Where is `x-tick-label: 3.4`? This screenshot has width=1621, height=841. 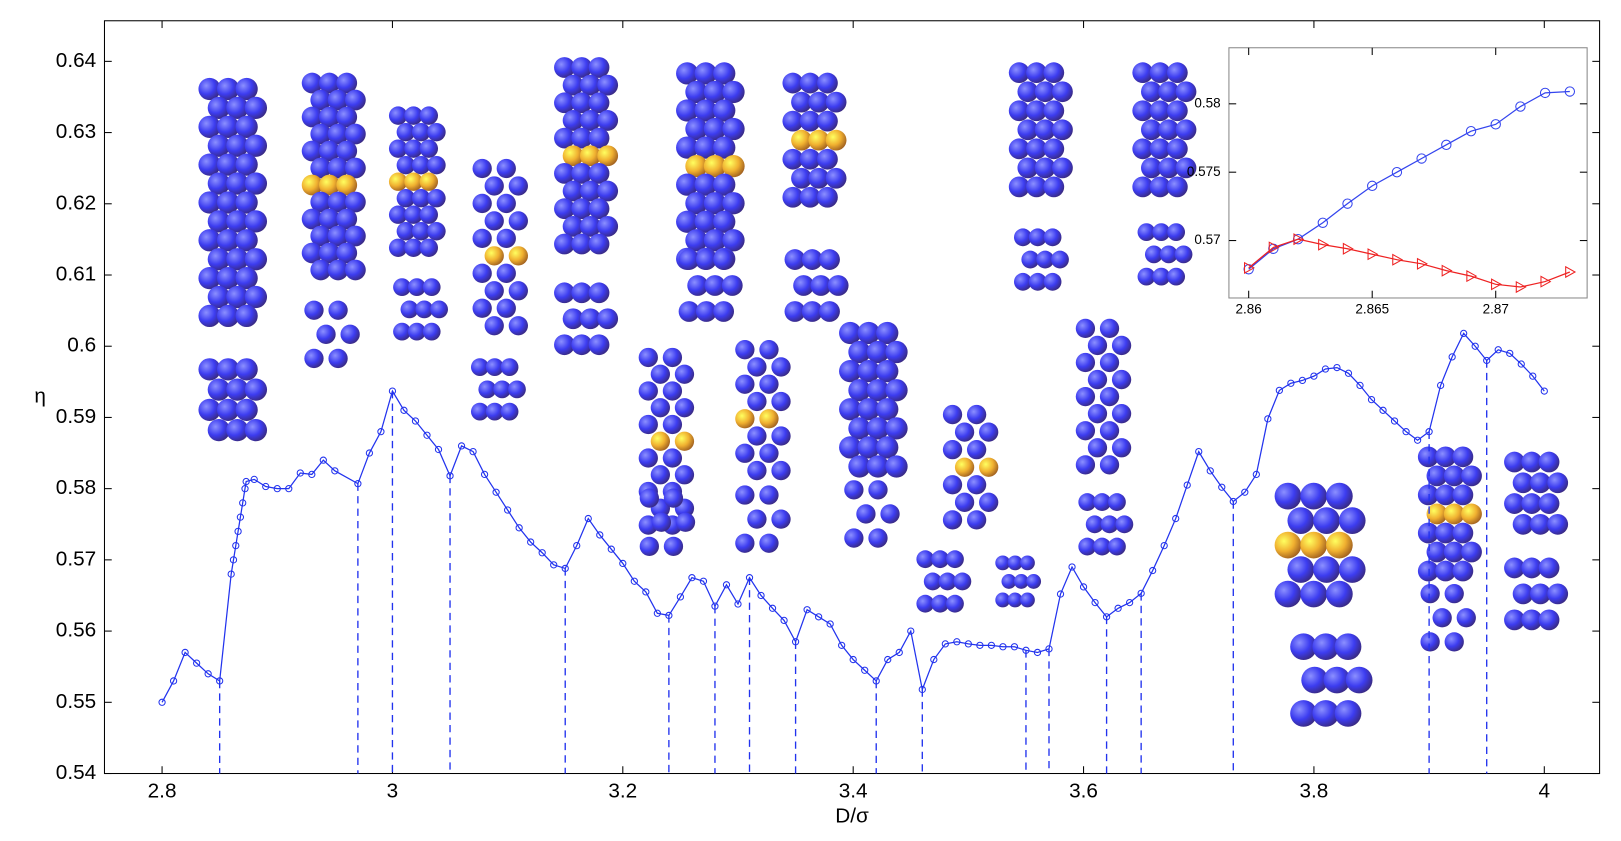
x-tick-label: 3.4 is located at coordinates (853, 791).